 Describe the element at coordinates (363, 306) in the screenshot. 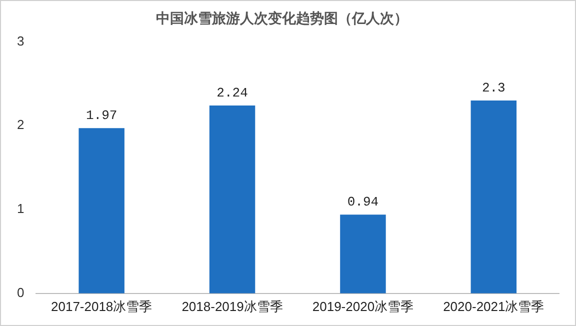

I see `x-tick-label: 2019-2020冰雪季` at that location.